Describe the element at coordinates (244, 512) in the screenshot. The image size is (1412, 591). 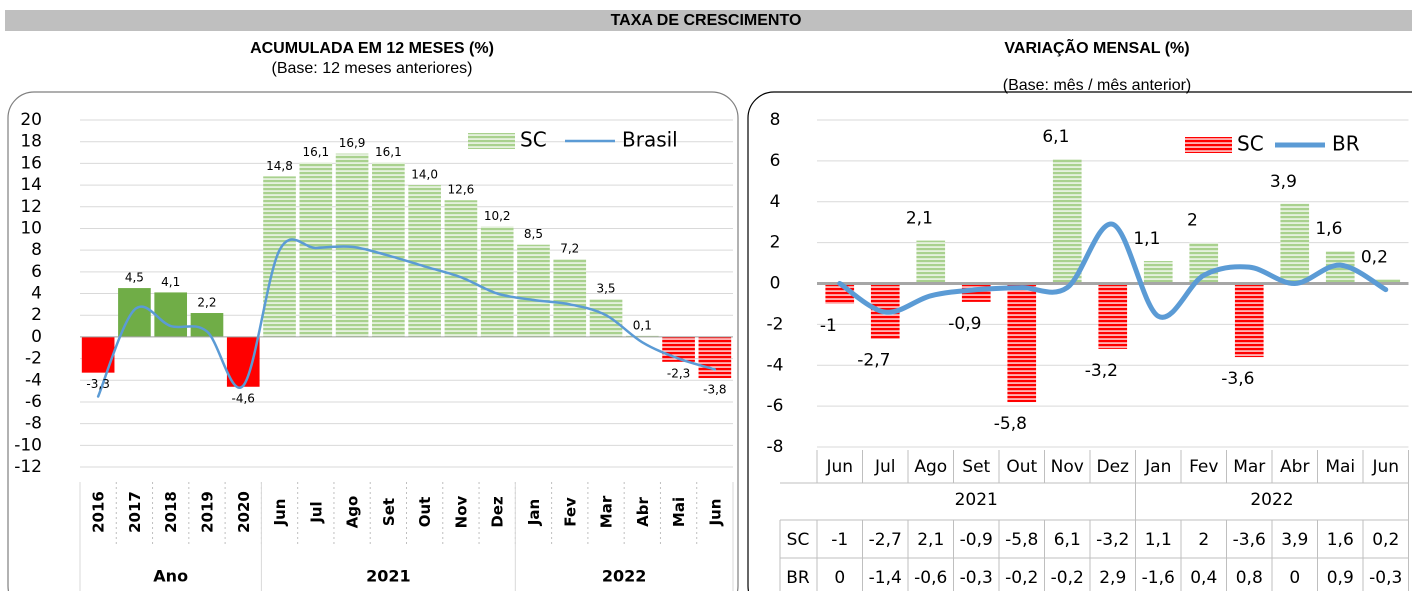
I see `x-tick-label: 2020` at that location.